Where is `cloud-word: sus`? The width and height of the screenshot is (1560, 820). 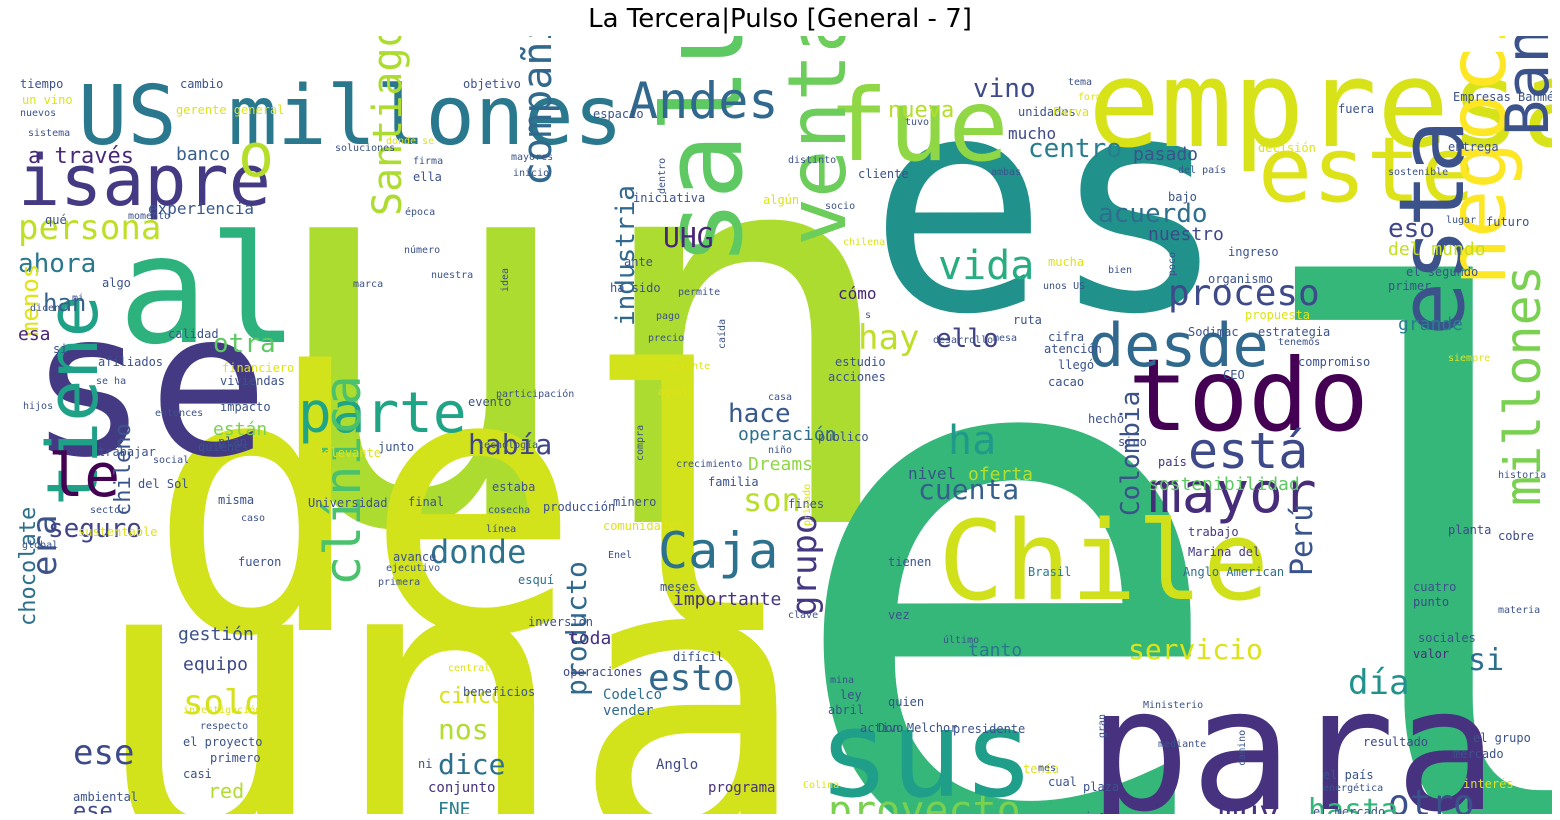
cloud-word: sus is located at coordinates (926, 750).